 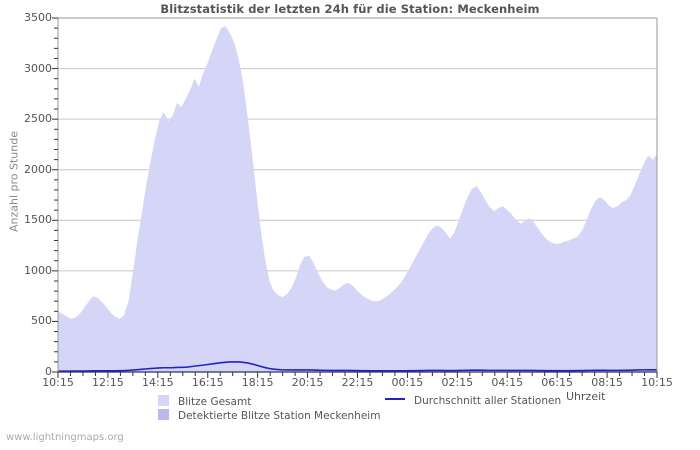 What do you see at coordinates (407, 382) in the screenshot?
I see `x-tick-label: 00:15` at bounding box center [407, 382].